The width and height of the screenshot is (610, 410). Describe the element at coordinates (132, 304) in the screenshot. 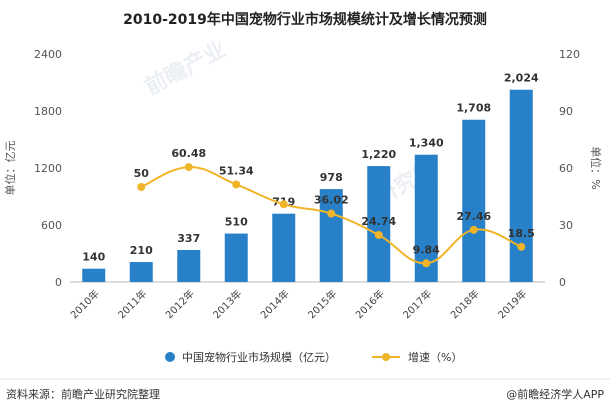

I see `x-tick-label: 2011年` at that location.